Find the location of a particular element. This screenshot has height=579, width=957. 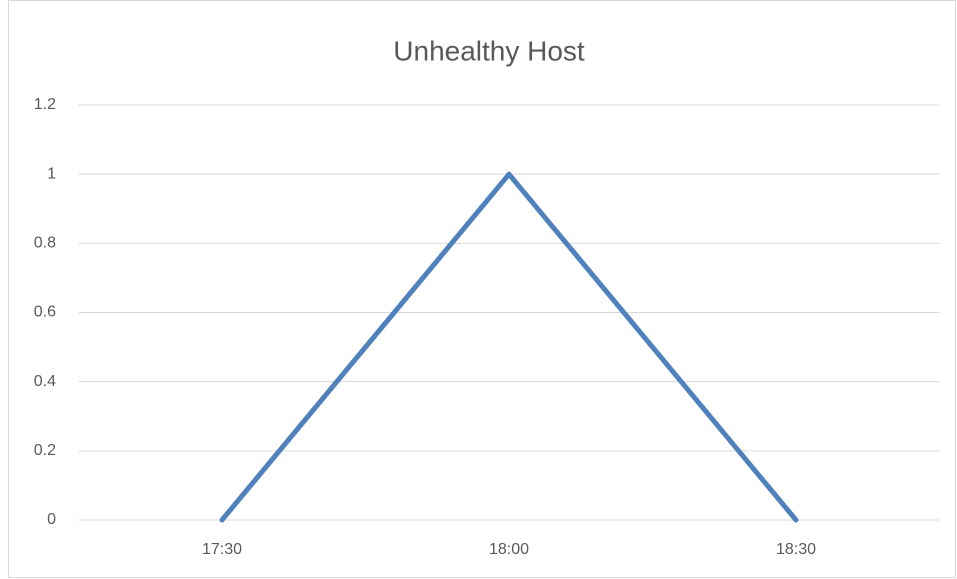

y-tick-label: 0.2 is located at coordinates (45, 450).